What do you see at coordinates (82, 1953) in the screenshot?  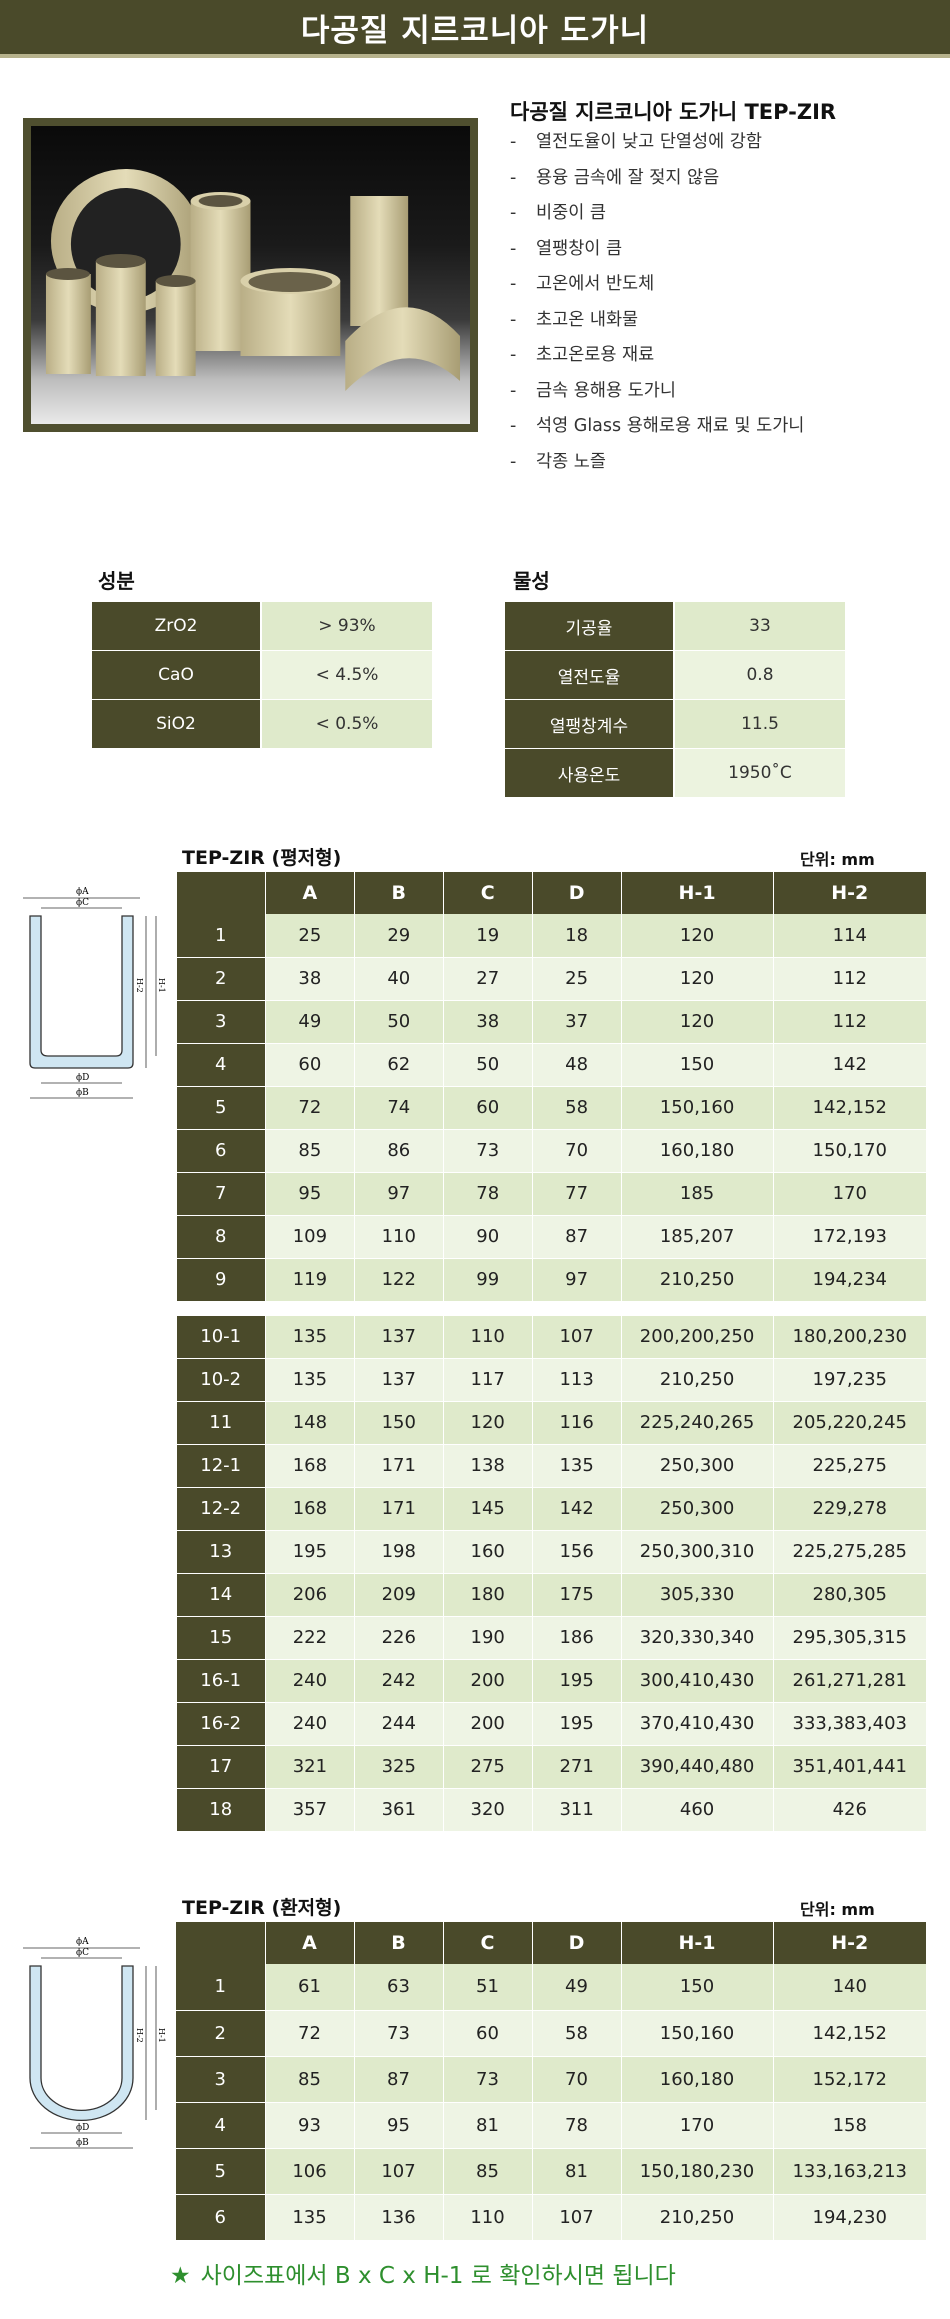 I see `dim-label-c: ϕC` at bounding box center [82, 1953].